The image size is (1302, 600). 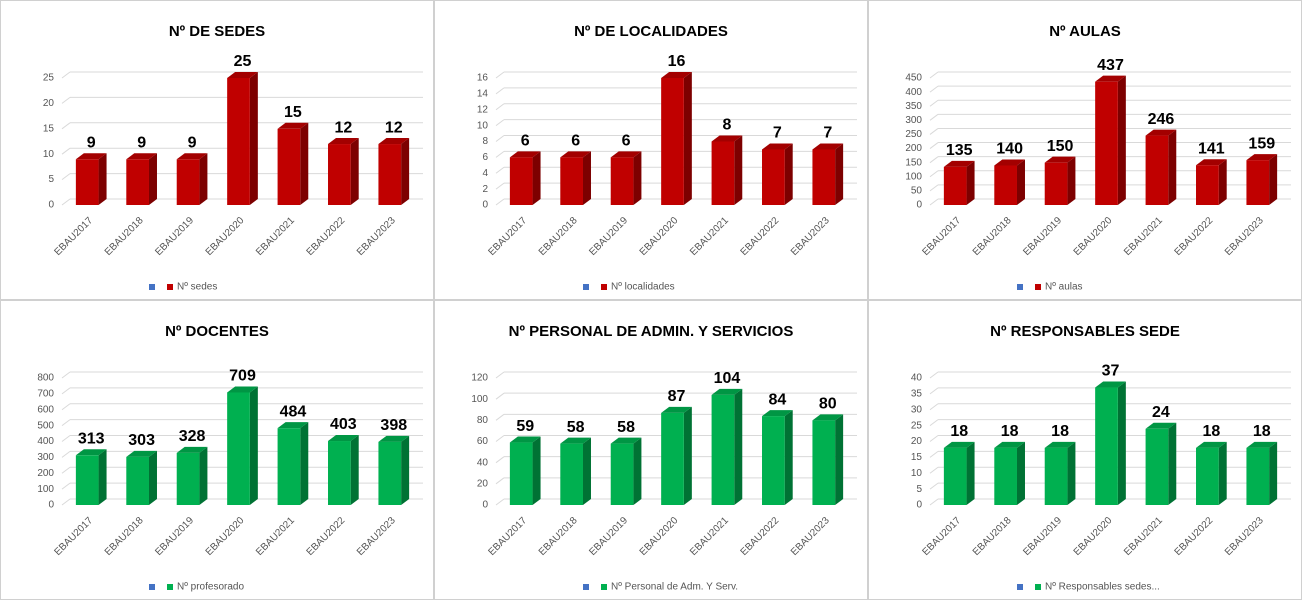 I want to click on data-label: 80, so click(x=828, y=404).